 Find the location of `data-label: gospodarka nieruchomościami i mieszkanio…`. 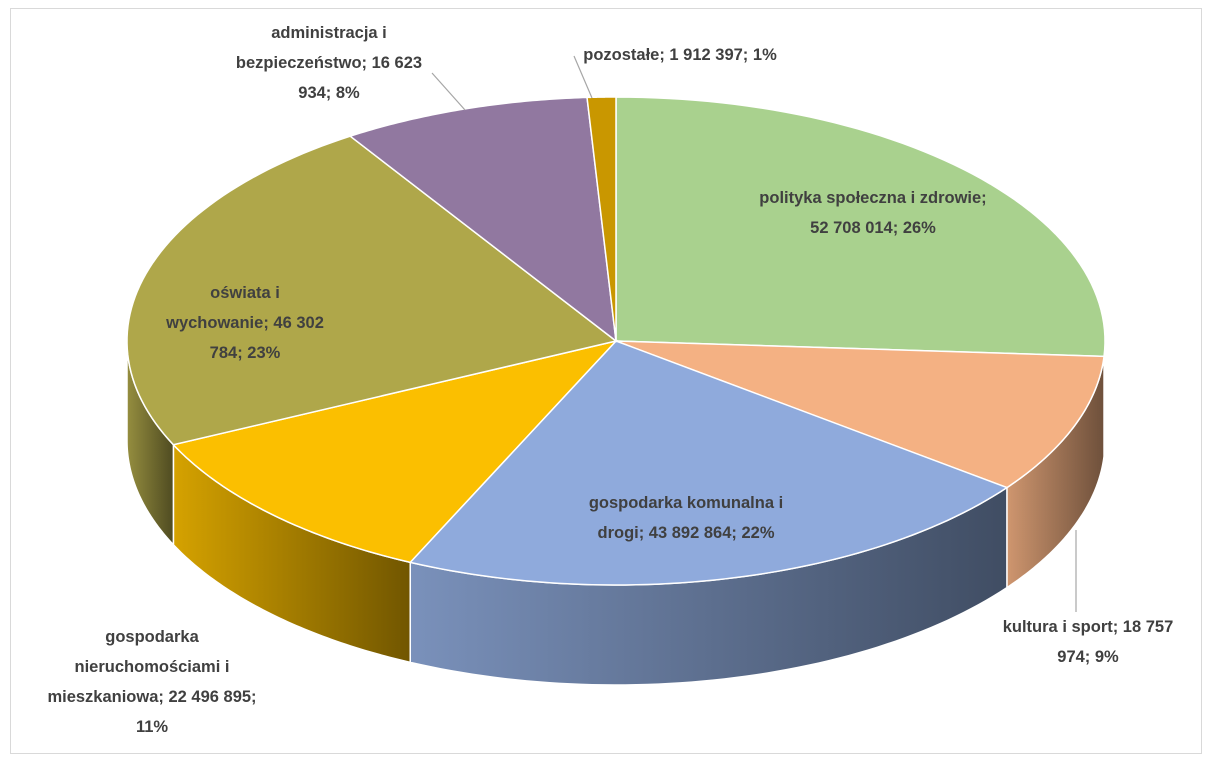

data-label: gospodarka nieruchomościami i mieszkanio… is located at coordinates (152, 682).